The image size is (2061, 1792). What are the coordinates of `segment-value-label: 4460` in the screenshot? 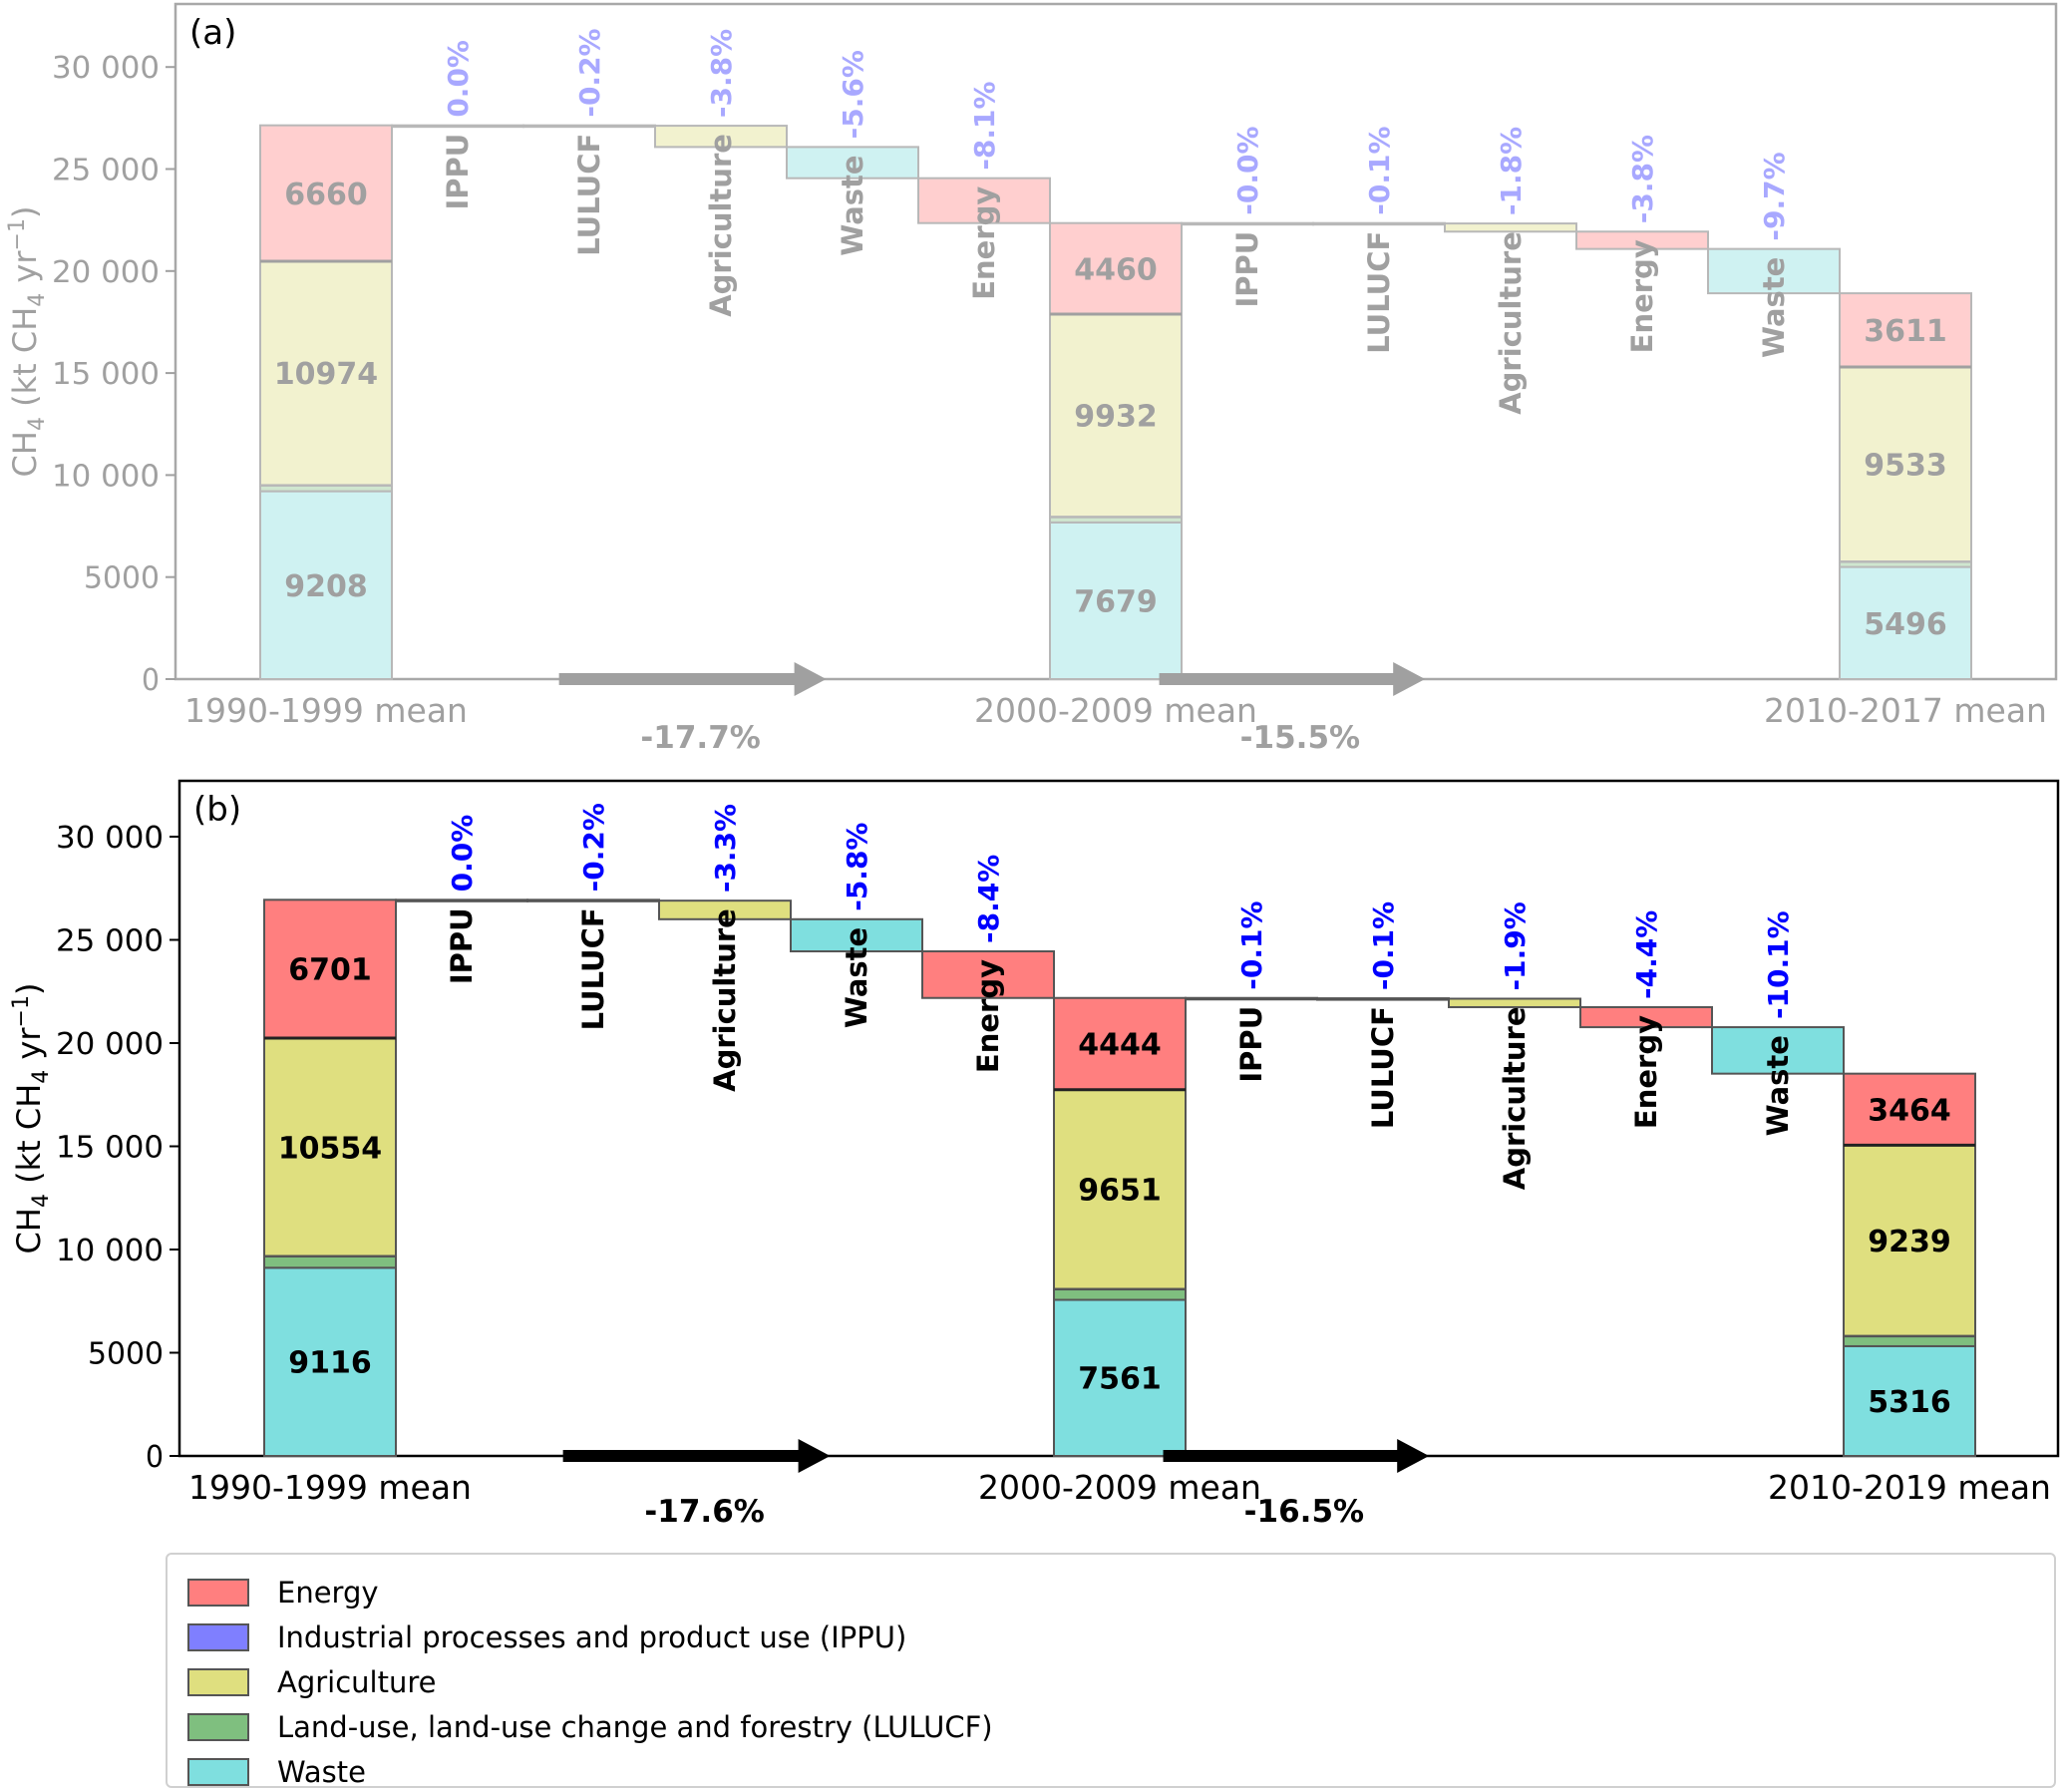 It's located at (1116, 269).